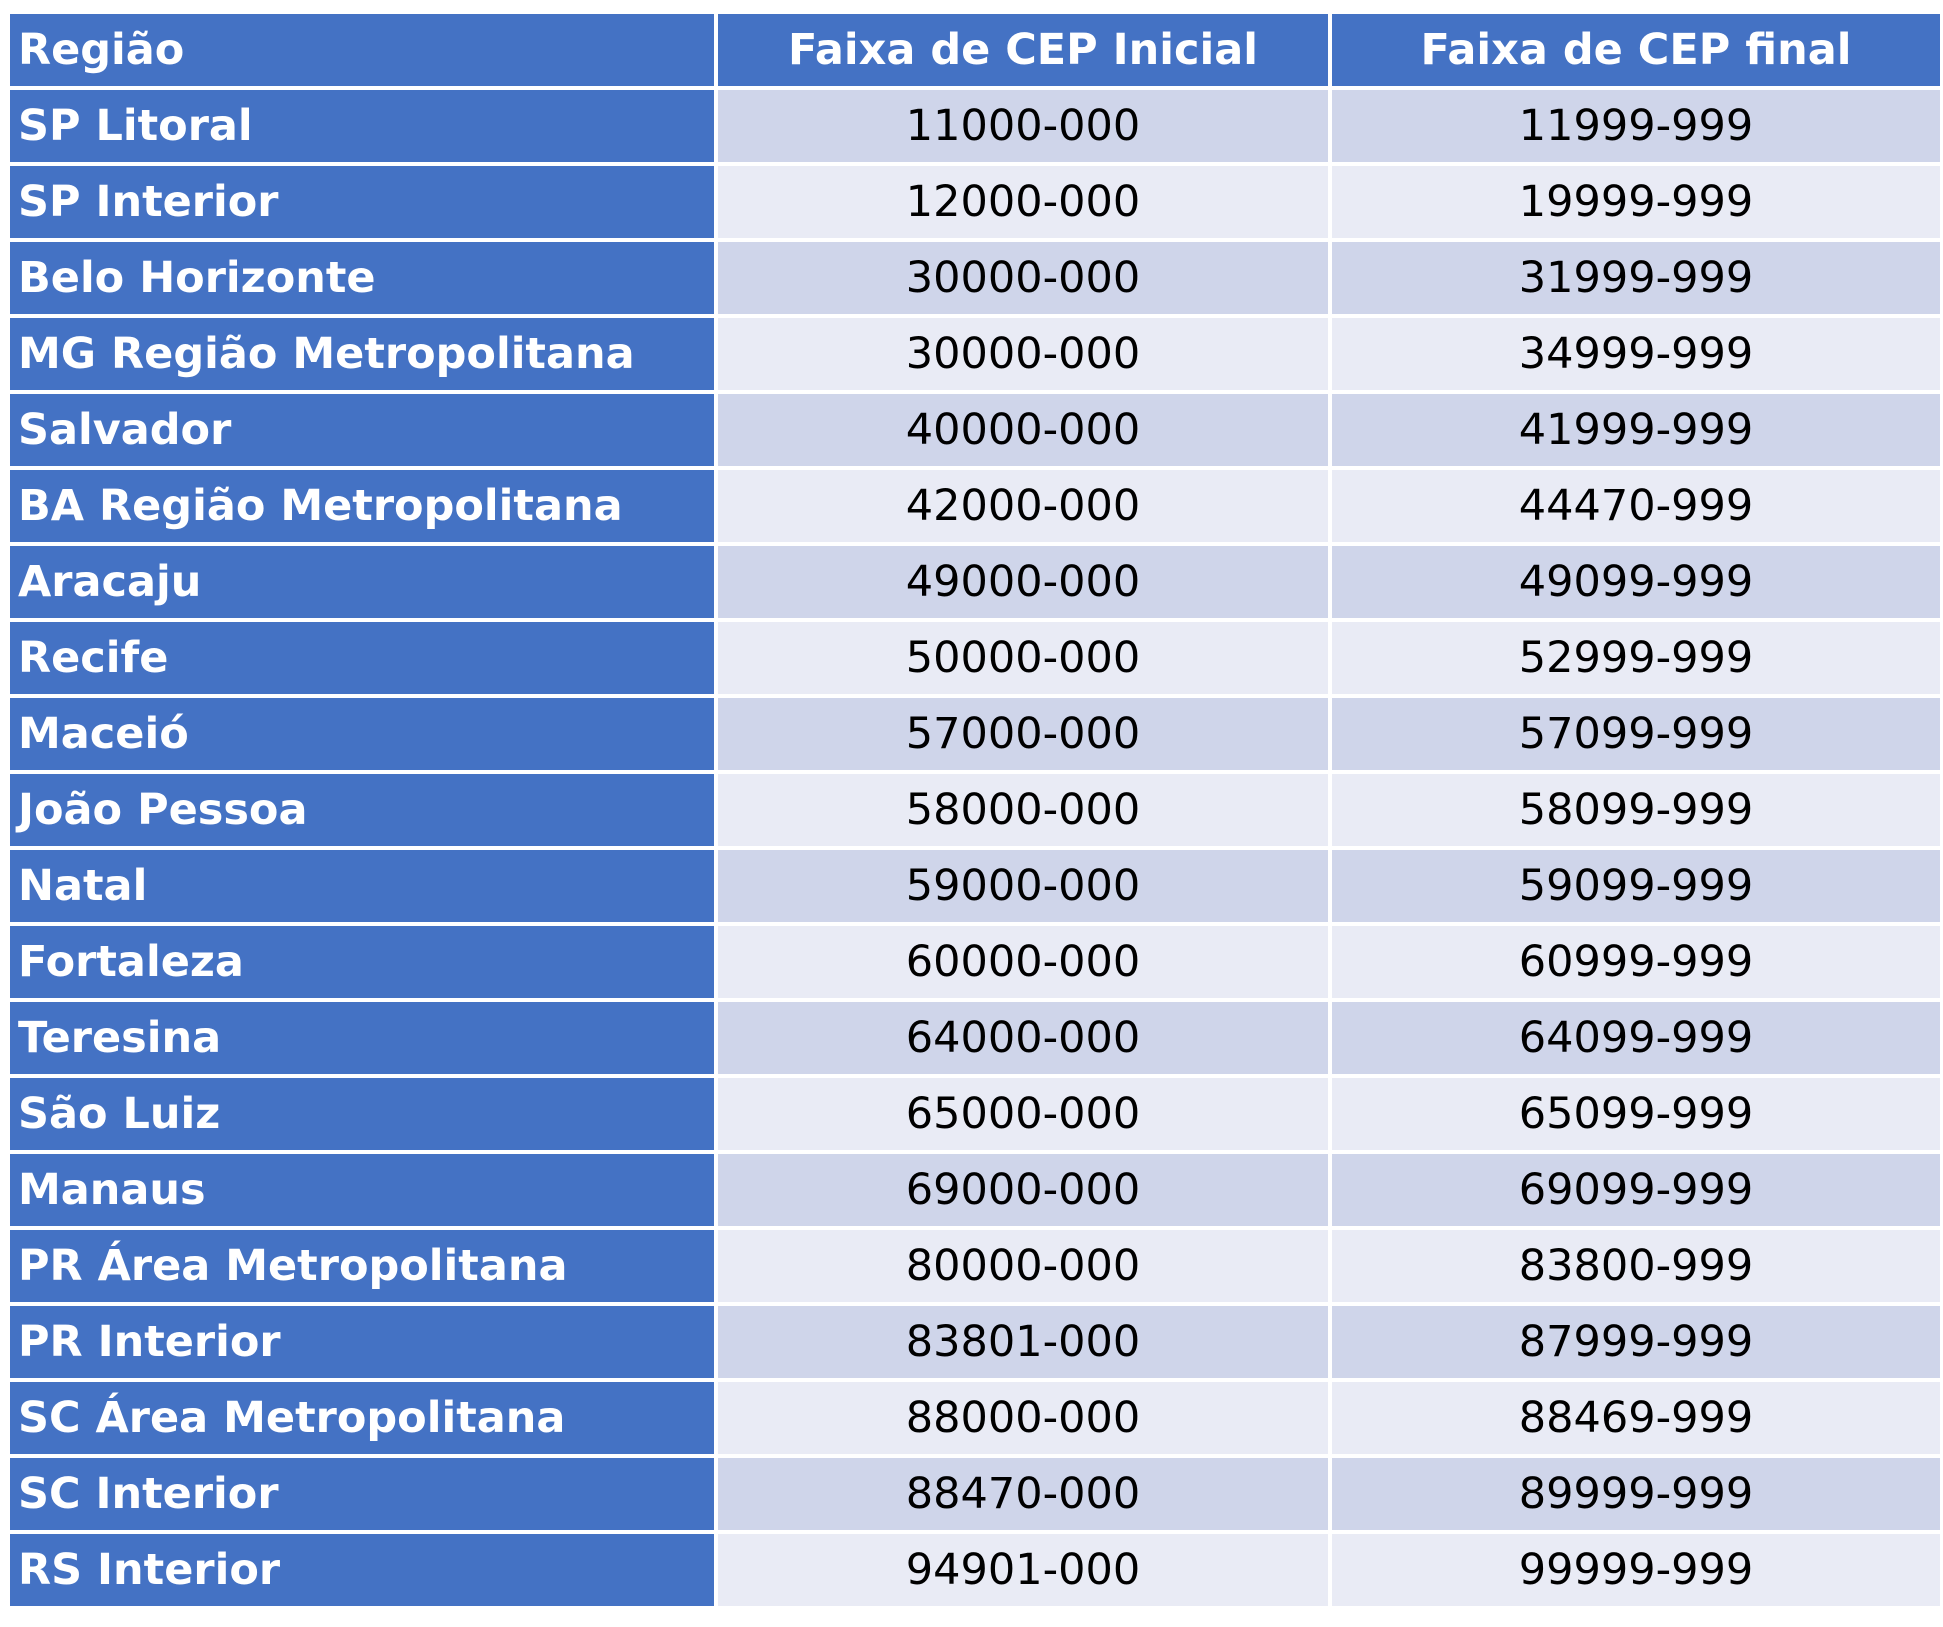 The height and width of the screenshot is (1627, 1943). What do you see at coordinates (1023, 430) in the screenshot?
I see `cep-start-cell: 40000-000` at bounding box center [1023, 430].